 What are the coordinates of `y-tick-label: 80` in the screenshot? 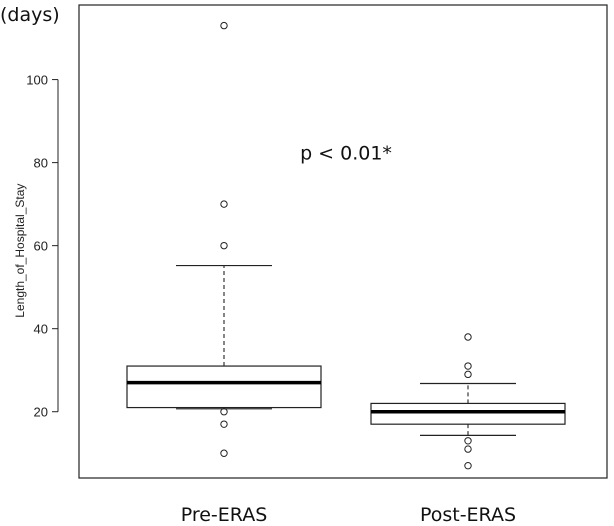 It's located at (41, 163).